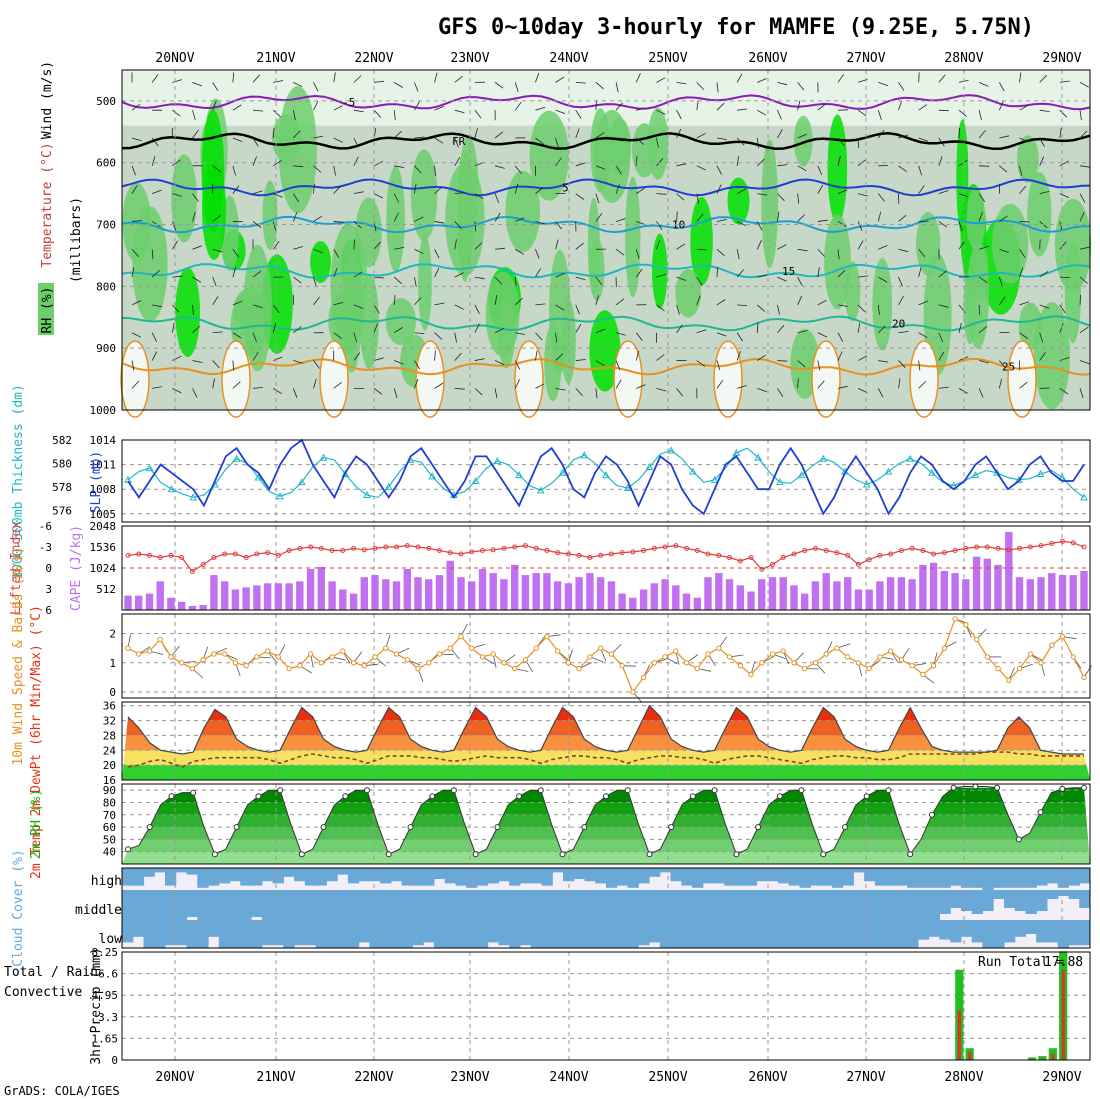  I want to click on pressure-tick: 900, so click(106, 348).